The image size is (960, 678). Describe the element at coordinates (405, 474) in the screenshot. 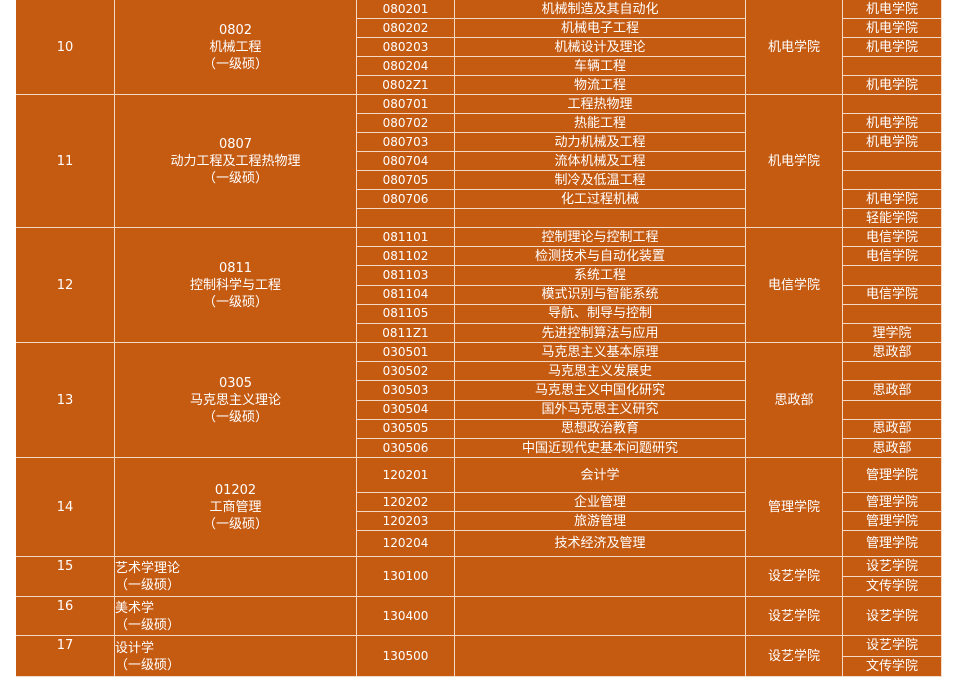

I see `major-code-text: 120201` at that location.